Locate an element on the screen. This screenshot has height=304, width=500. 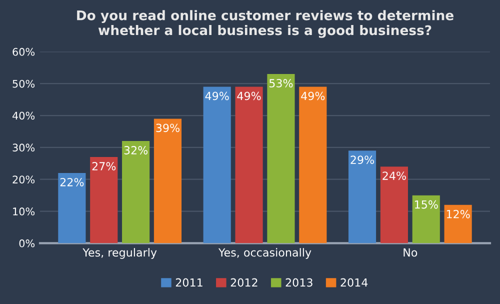
data-label: 53% is located at coordinates (281, 83).